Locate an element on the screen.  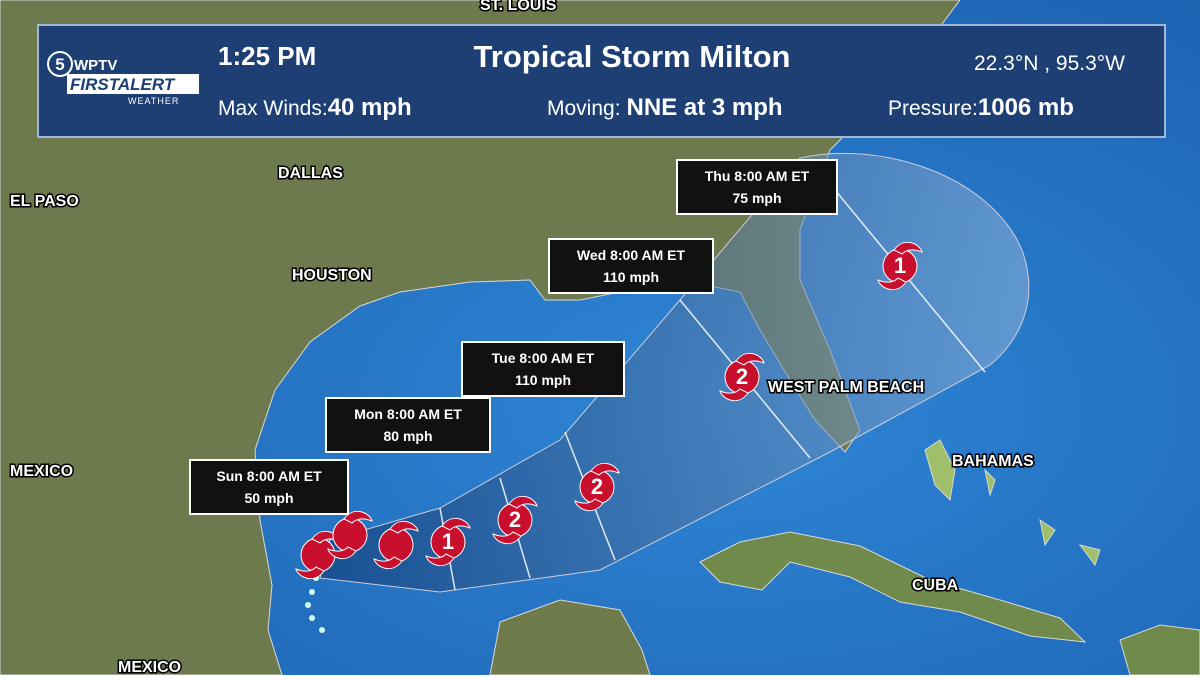
forecast-box: Wed 8:00 AM ET 110 mph is located at coordinates (631, 266).